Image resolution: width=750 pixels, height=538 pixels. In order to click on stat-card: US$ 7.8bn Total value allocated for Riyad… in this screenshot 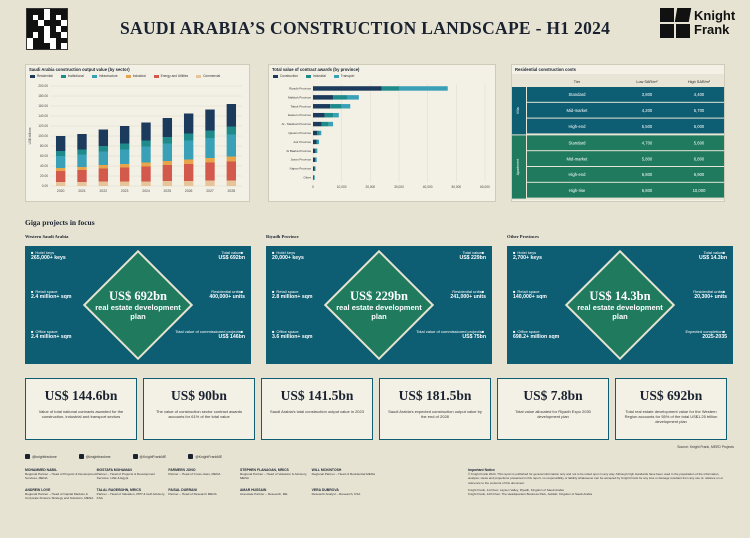, I will do `click(553, 409)`.